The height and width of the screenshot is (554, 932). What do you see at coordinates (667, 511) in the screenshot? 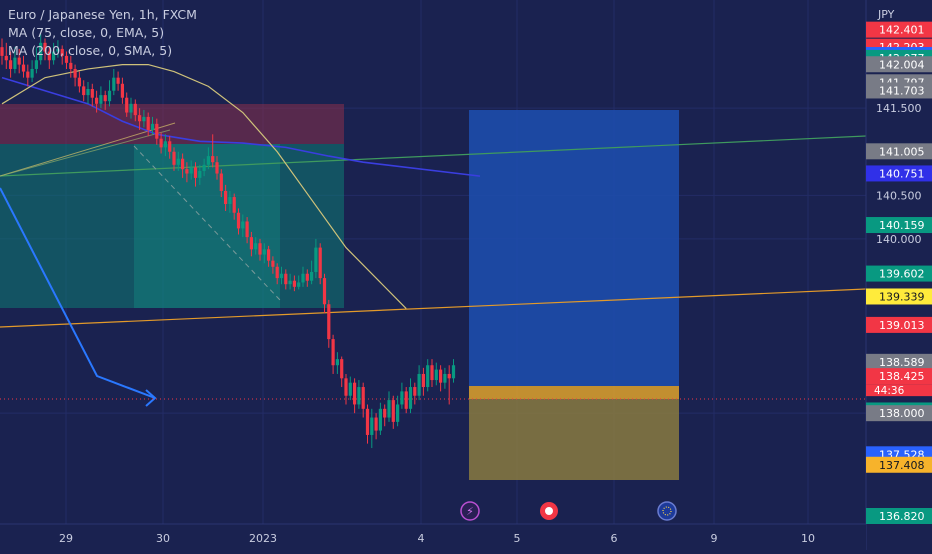
I see `event-eu-flag-icon` at bounding box center [667, 511].